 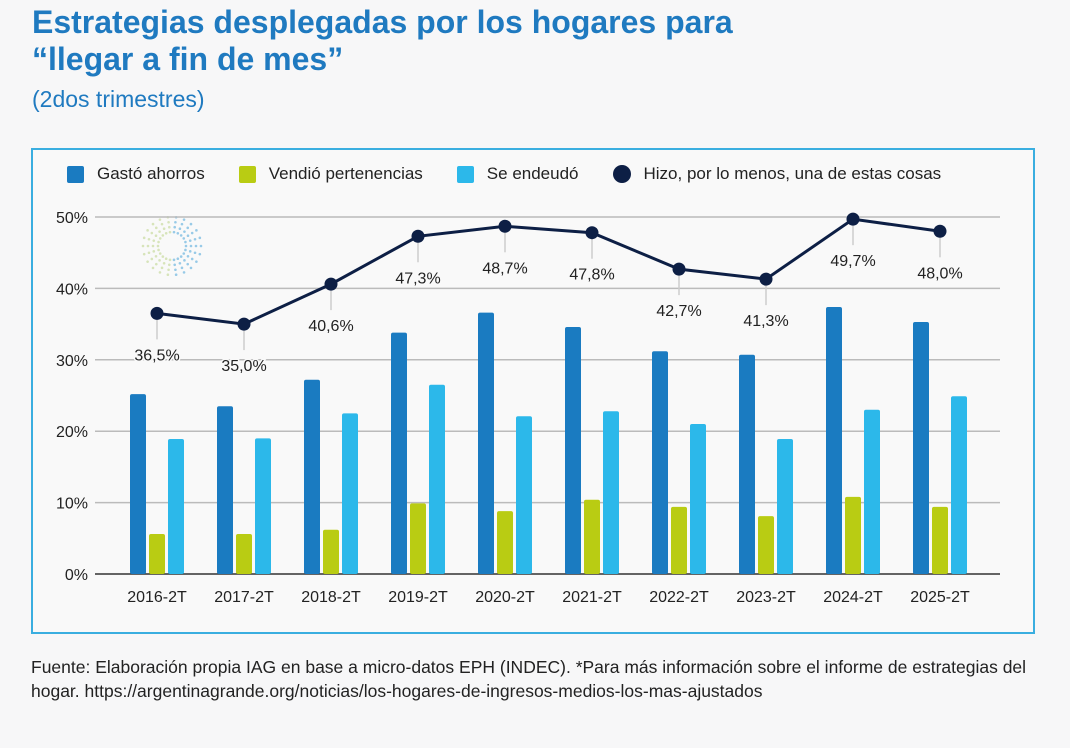 What do you see at coordinates (765, 321) in the screenshot?
I see `data-label: 41,3%` at bounding box center [765, 321].